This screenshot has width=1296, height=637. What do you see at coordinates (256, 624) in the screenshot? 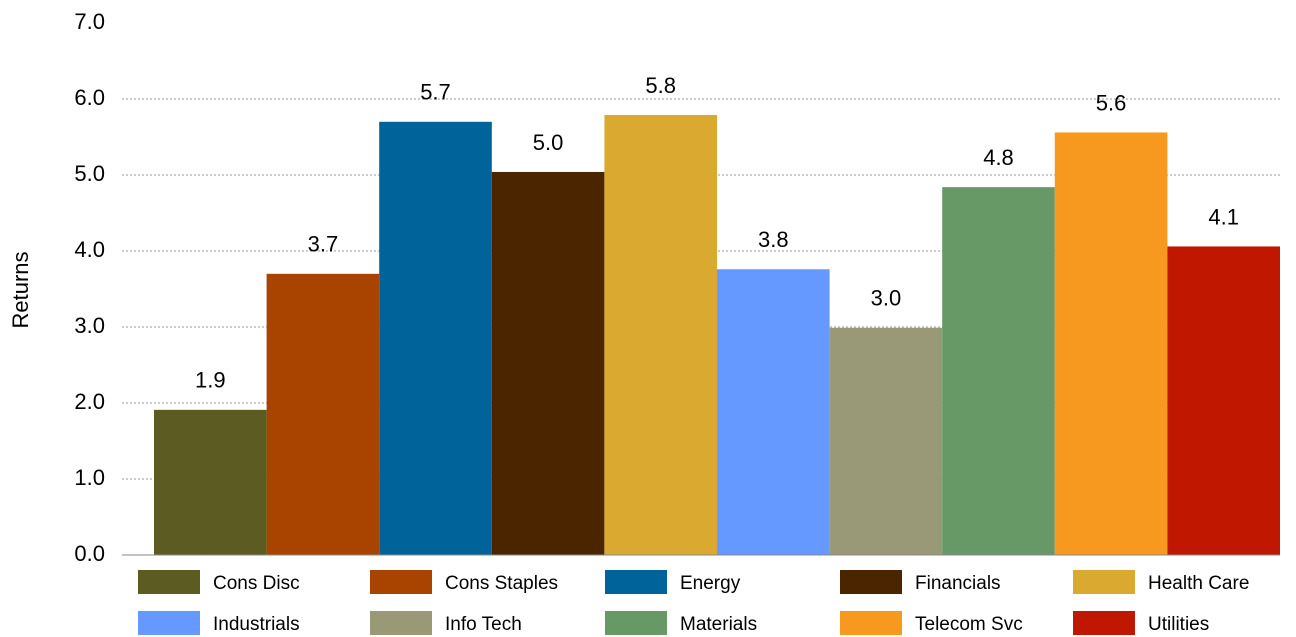
I see `legend-label: Industrials` at bounding box center [256, 624].